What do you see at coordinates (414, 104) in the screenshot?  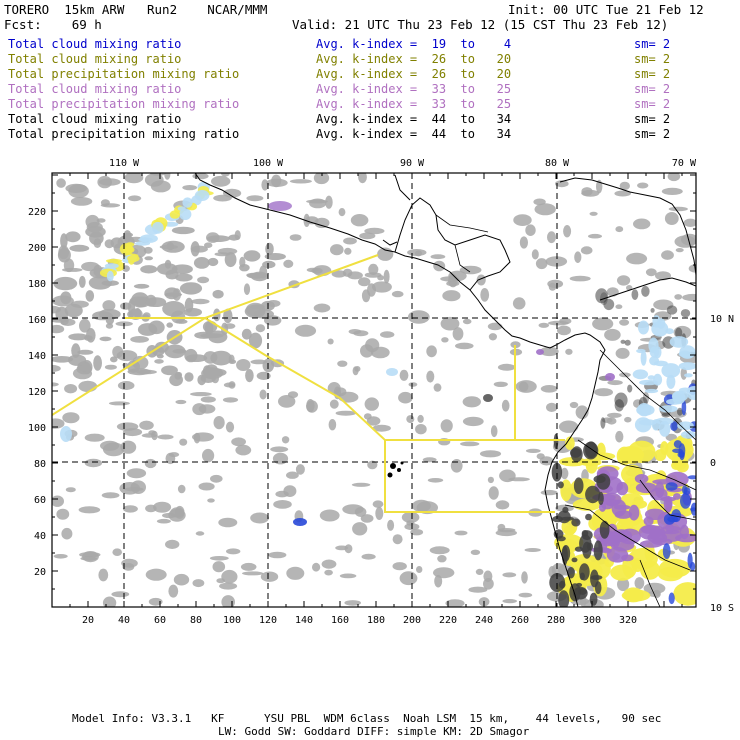 I see `legend-kindex-4: Avg. k-index = 33 to 25` at bounding box center [414, 104].